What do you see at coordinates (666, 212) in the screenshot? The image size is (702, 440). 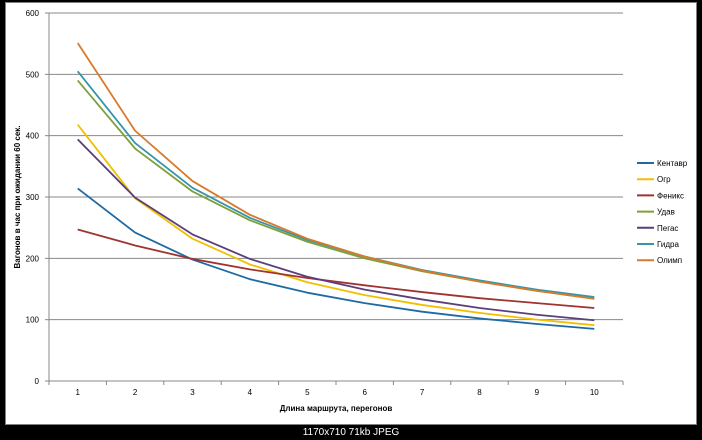 I see `legend-label: Удав` at bounding box center [666, 212].